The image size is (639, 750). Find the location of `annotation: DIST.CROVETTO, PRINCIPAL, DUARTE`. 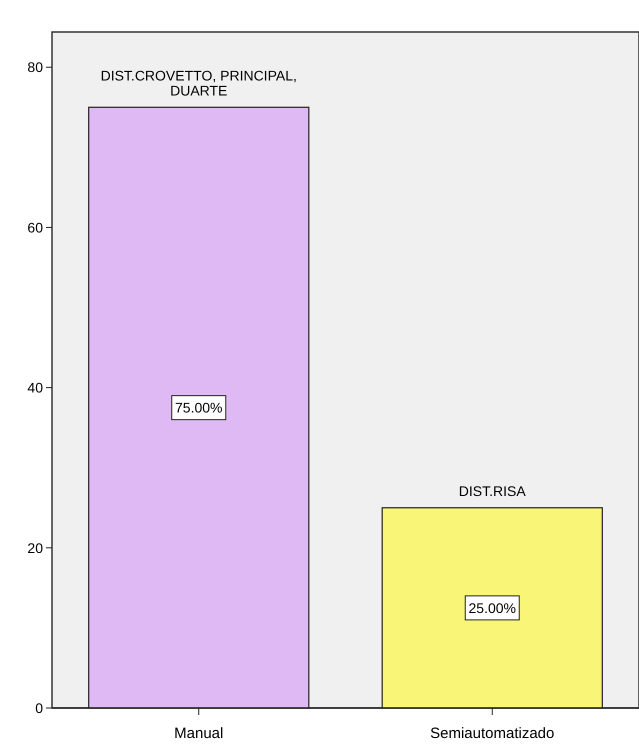

annotation: DIST.CROVETTO, PRINCIPAL, DUARTE is located at coordinates (198, 82).